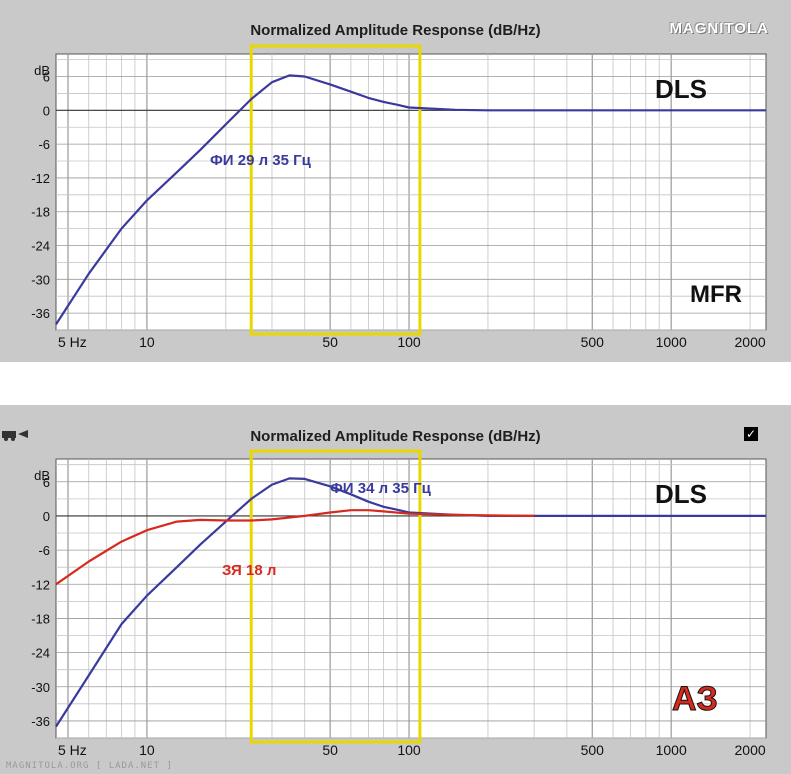 This screenshot has width=791, height=774. What do you see at coordinates (89, 766) in the screenshot?
I see `watermark: MAGNITOLA.ORG [ LADA.NET ]` at bounding box center [89, 766].